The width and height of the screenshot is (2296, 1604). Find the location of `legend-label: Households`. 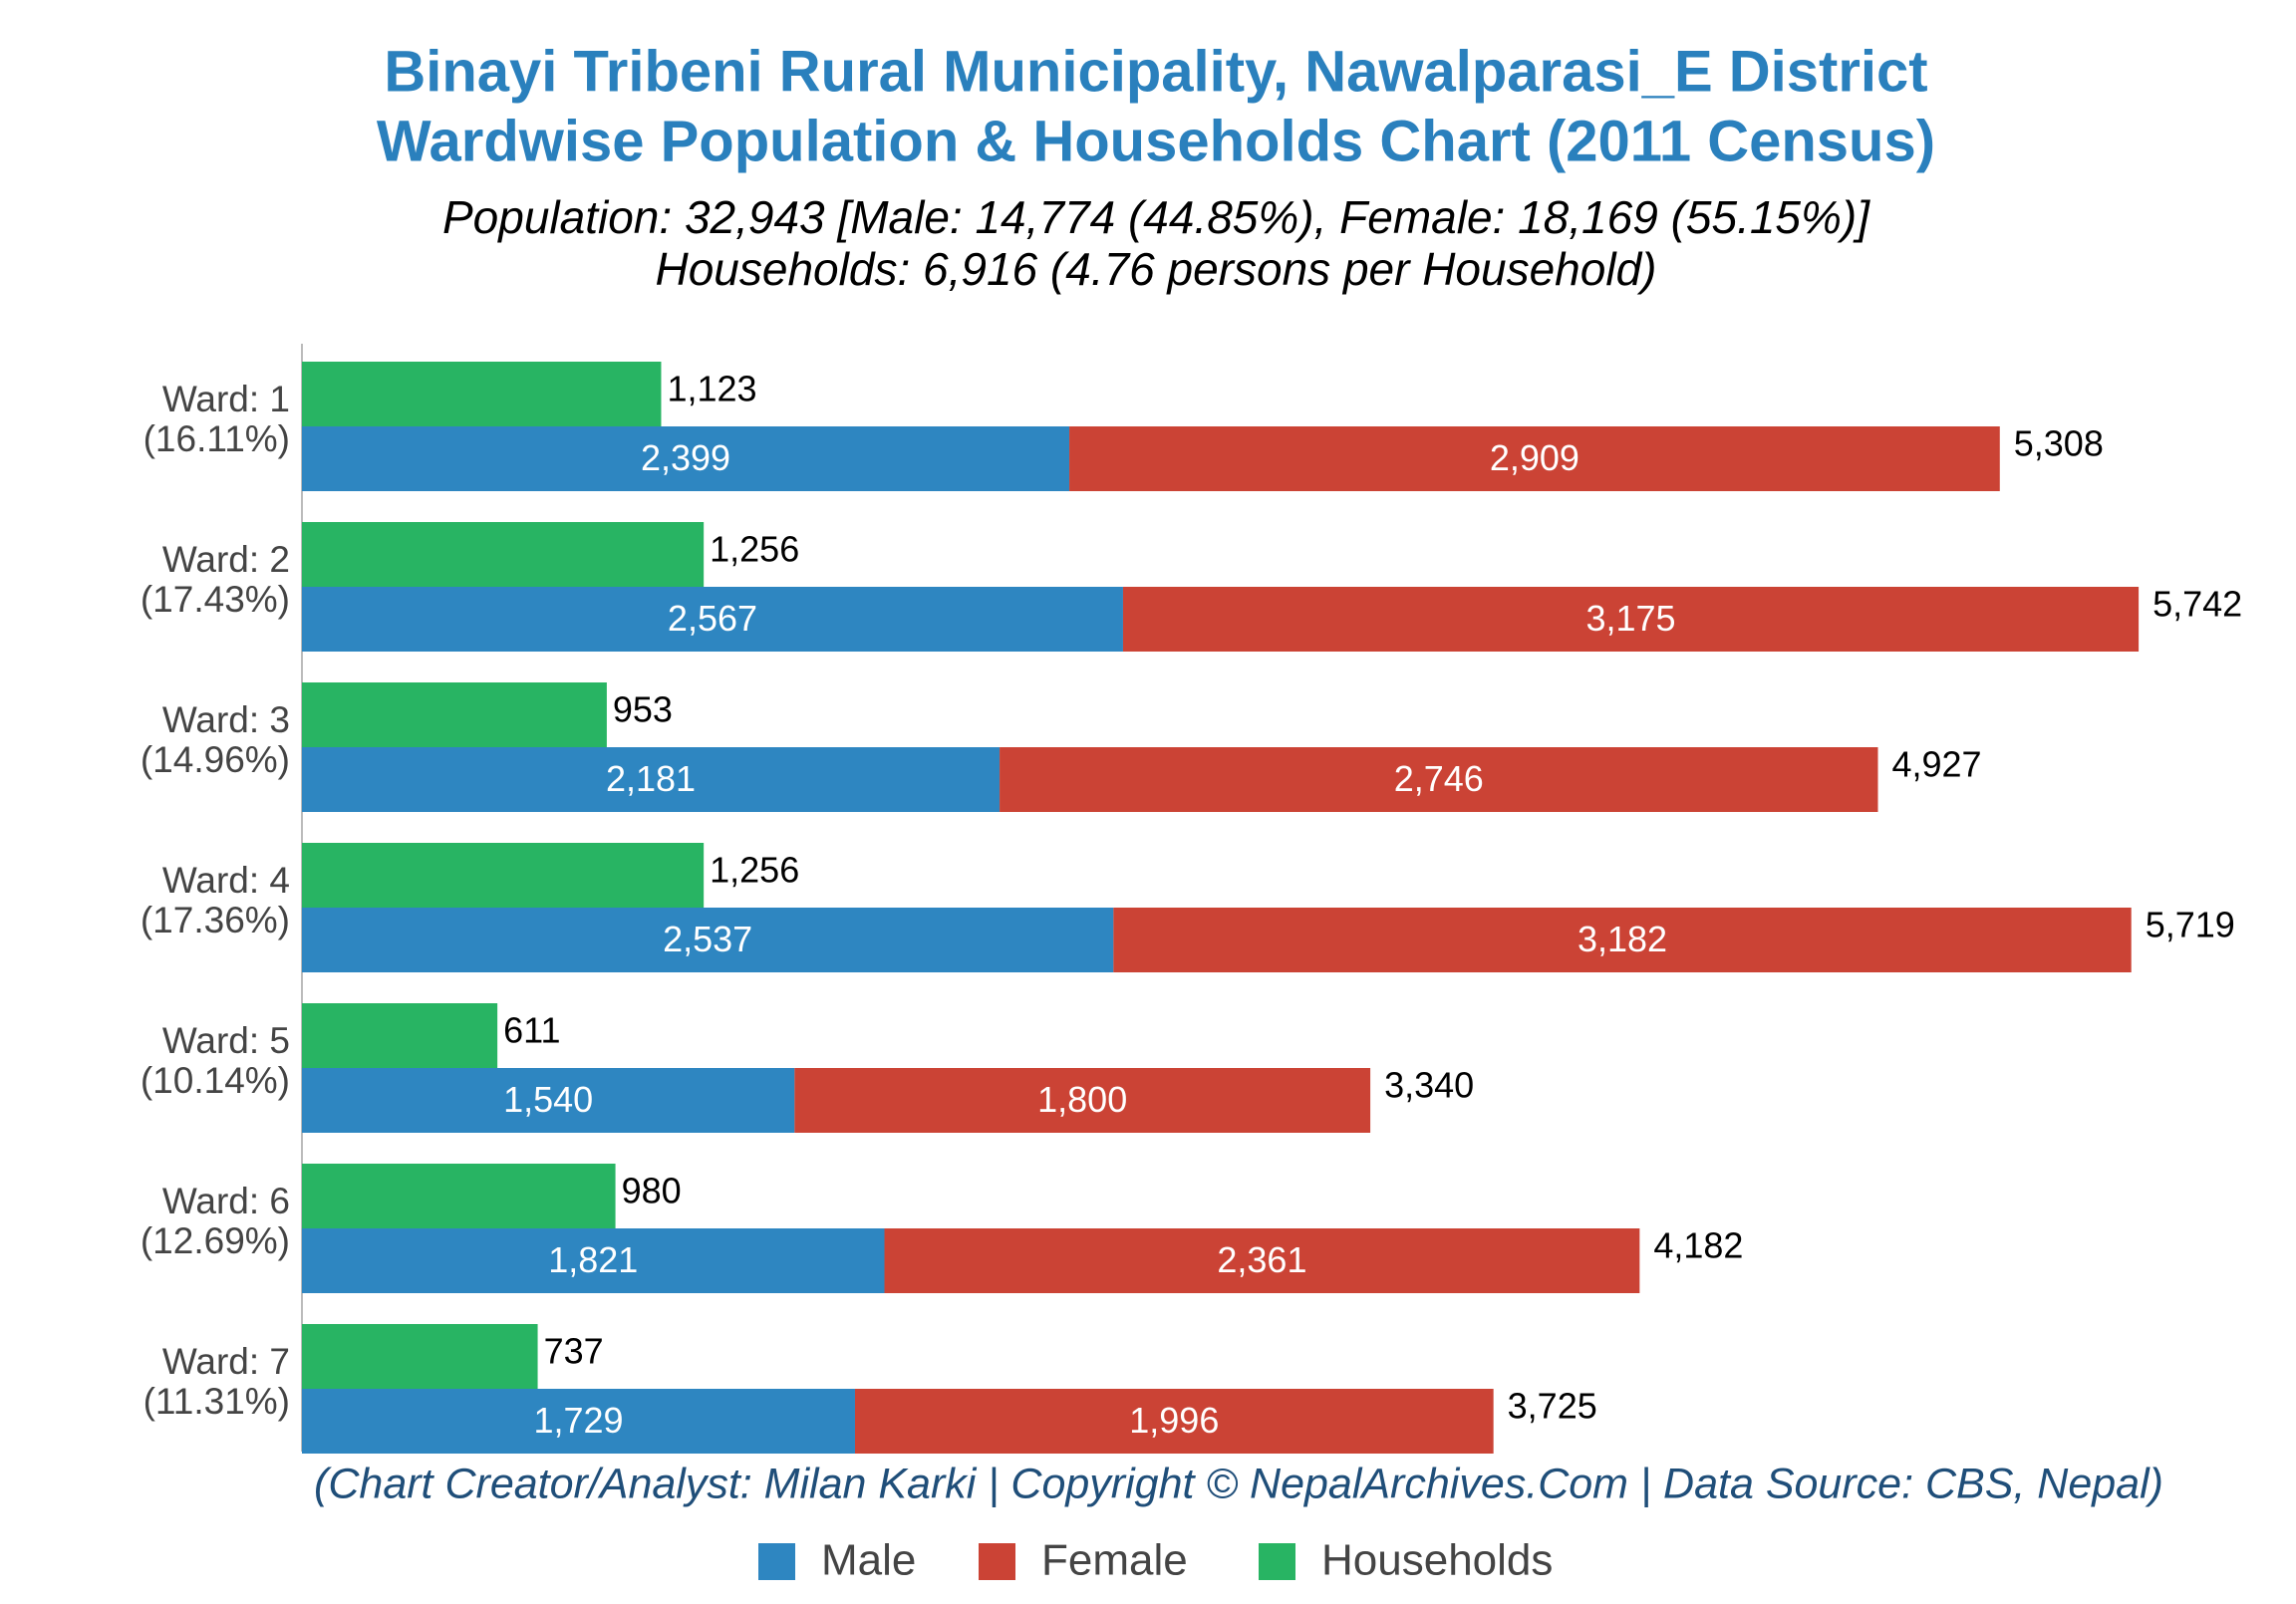

legend-label: Households is located at coordinates (1437, 1560).